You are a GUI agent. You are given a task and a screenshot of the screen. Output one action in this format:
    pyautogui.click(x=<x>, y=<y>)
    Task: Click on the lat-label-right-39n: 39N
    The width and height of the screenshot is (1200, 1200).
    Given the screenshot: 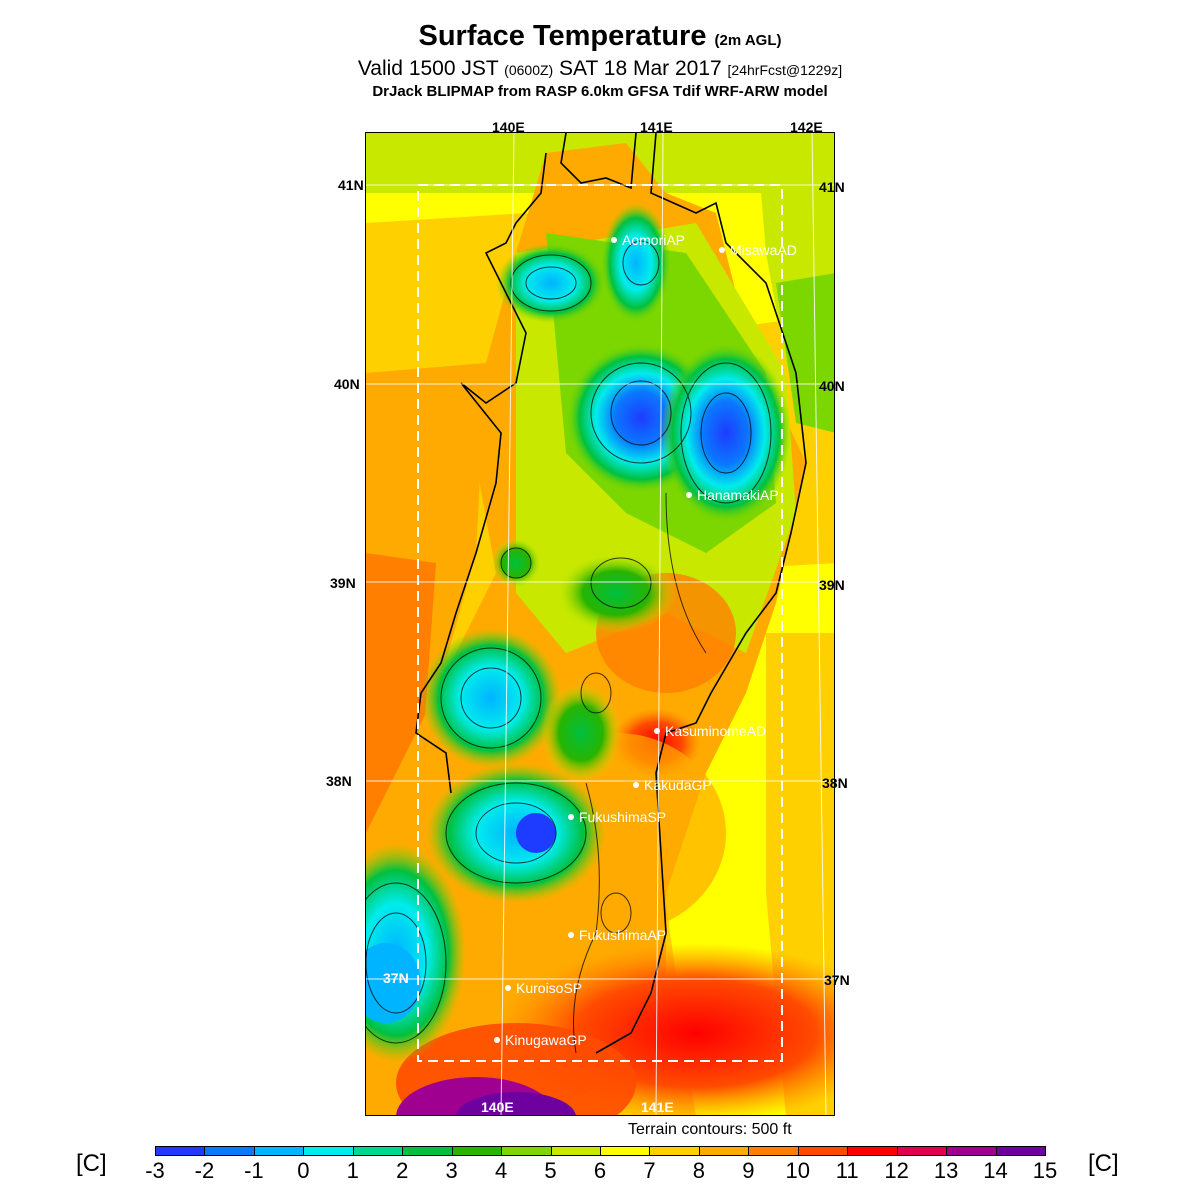 What is the action you would take?
    pyautogui.click(x=832, y=585)
    